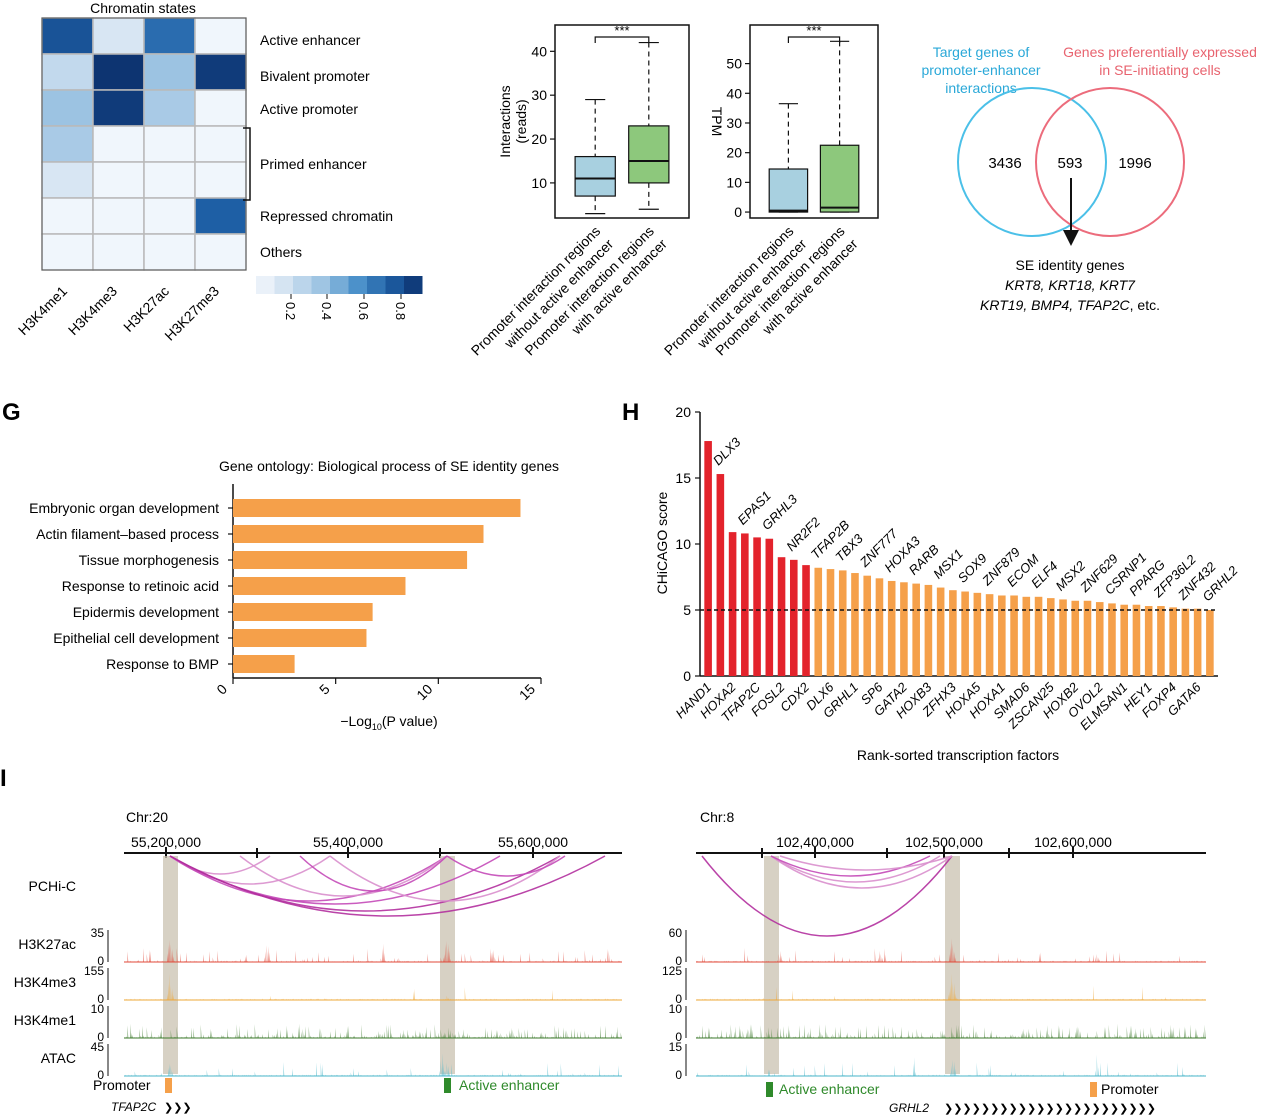 The image size is (1270, 1116). What do you see at coordinates (98, 1009) in the screenshot?
I see `track-max-label: 10` at bounding box center [98, 1009].